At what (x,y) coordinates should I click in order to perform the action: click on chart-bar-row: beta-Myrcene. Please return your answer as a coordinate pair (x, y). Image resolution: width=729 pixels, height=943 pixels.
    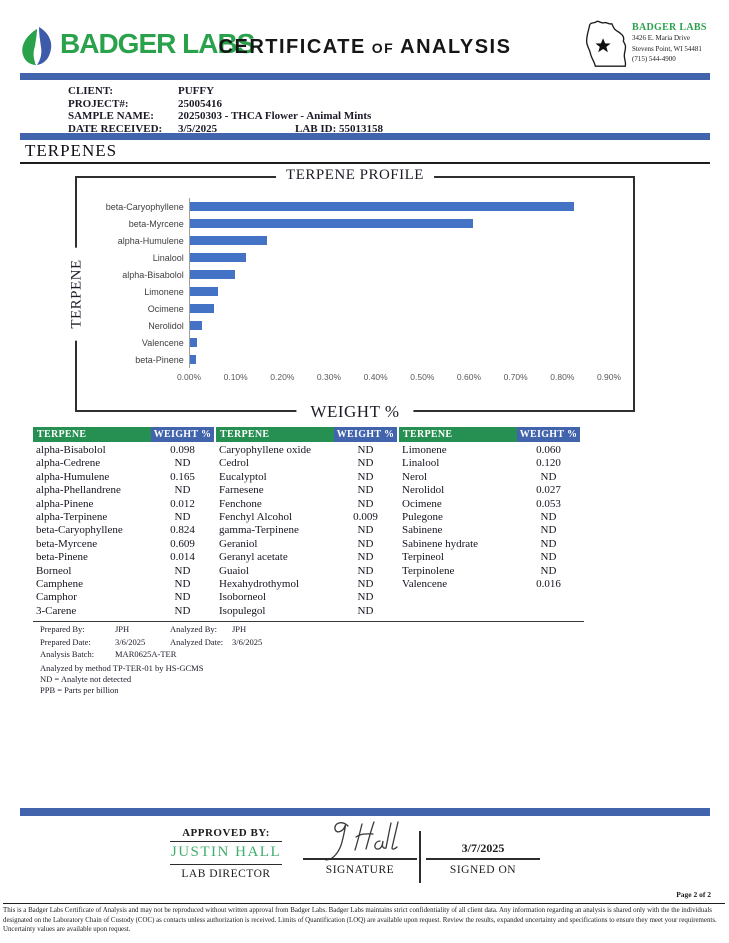
    Looking at the image, I should click on (343, 223).